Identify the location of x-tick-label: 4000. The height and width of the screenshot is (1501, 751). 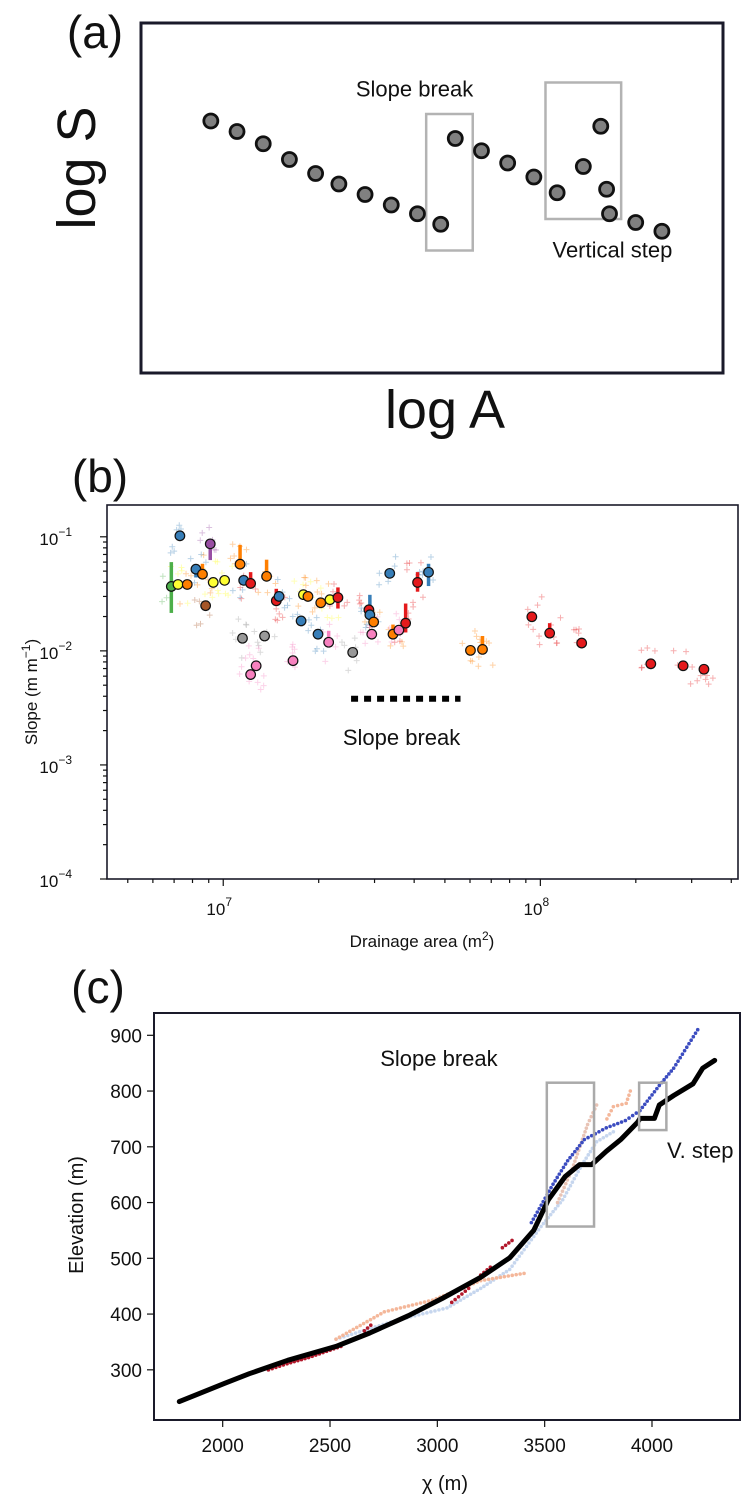
(652, 1446).